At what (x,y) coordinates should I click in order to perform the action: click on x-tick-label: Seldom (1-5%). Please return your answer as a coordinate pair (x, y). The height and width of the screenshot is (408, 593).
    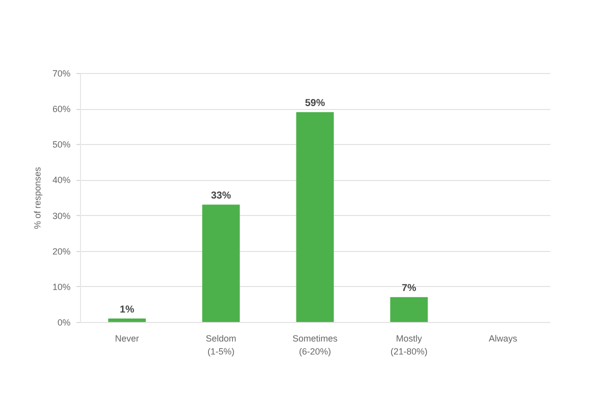
    Looking at the image, I should click on (221, 345).